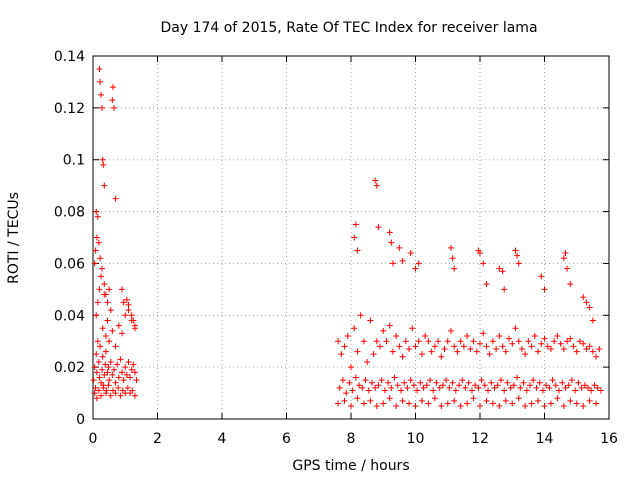  I want to click on y-tick-label: 0.12, so click(69, 109).